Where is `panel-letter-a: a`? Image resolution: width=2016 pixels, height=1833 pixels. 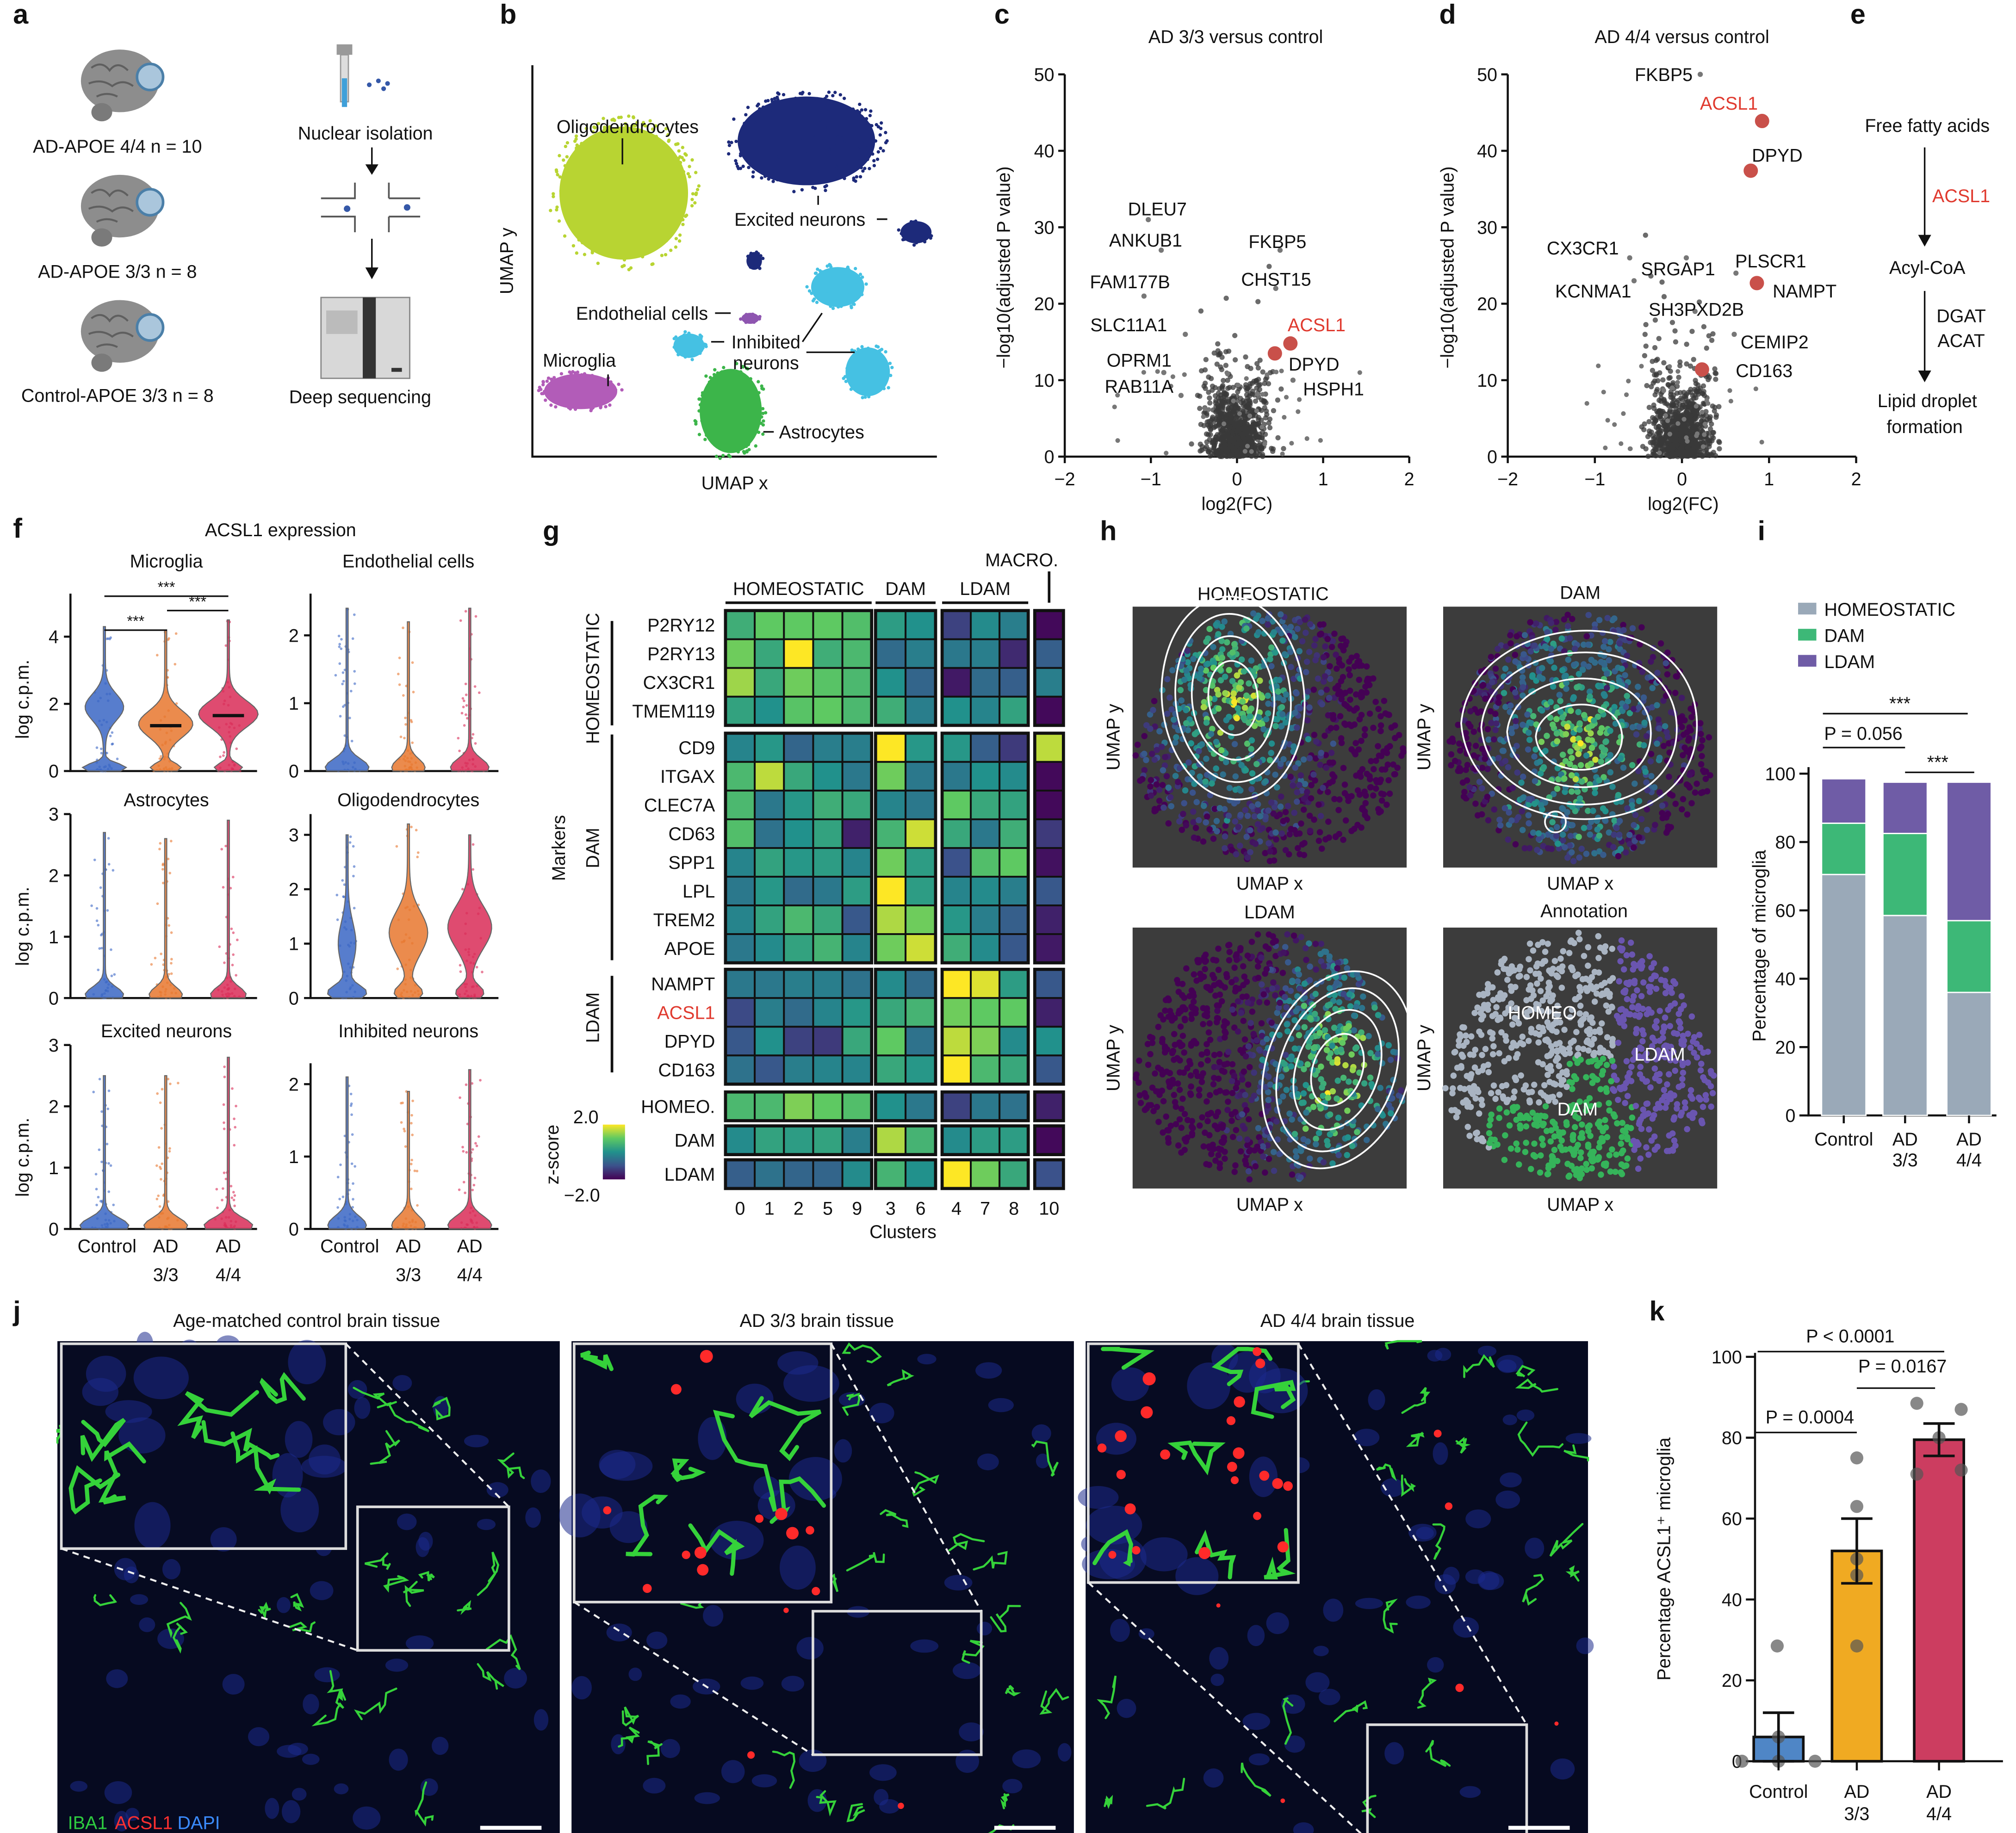
panel-letter-a: a is located at coordinates (21, 15).